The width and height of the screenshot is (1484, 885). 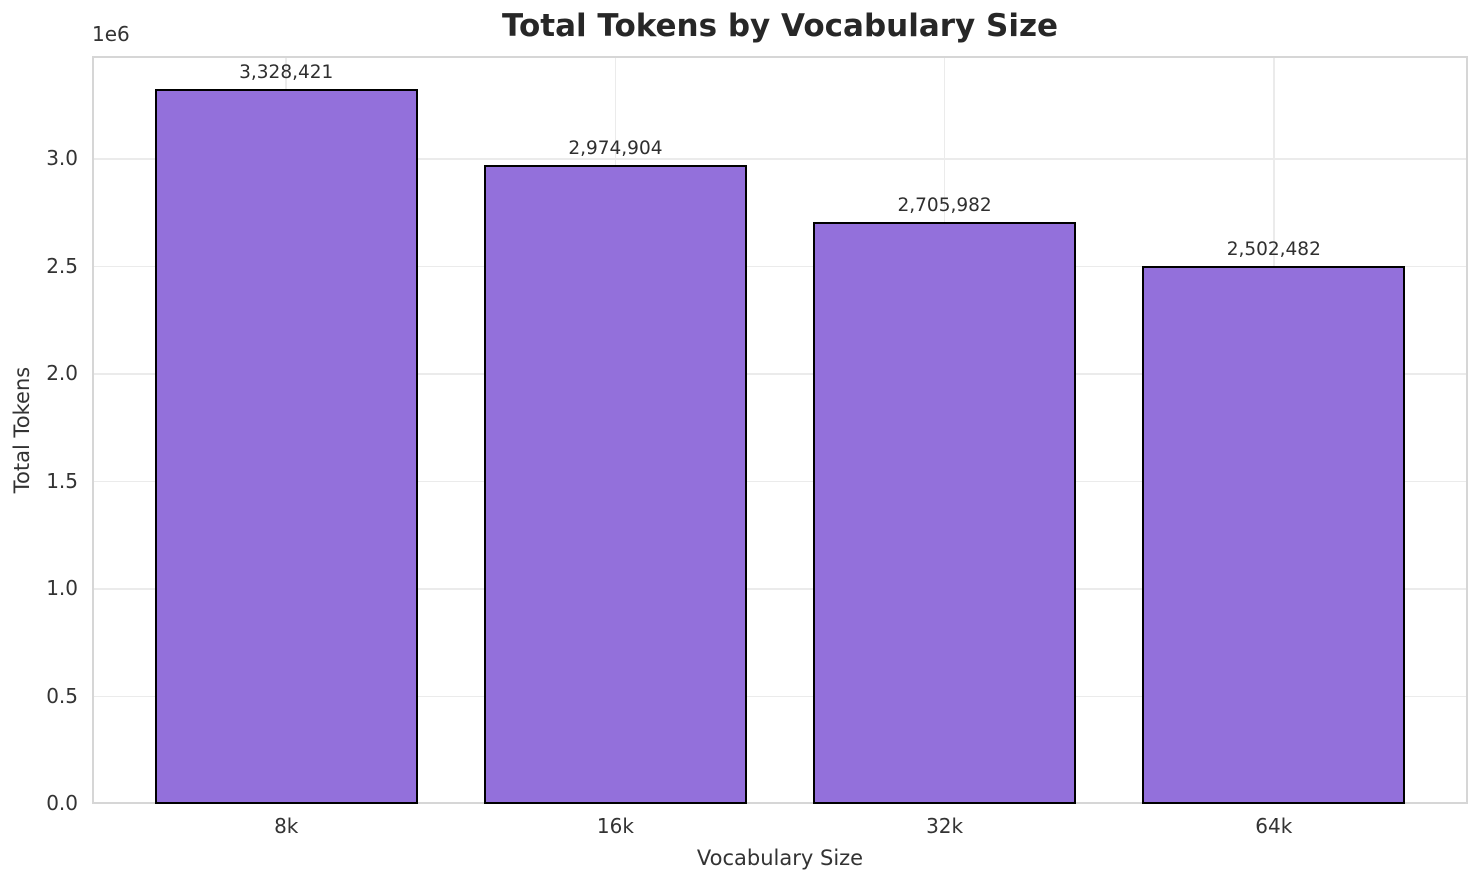 I want to click on y-tick-label: 2.5, so click(x=62, y=265).